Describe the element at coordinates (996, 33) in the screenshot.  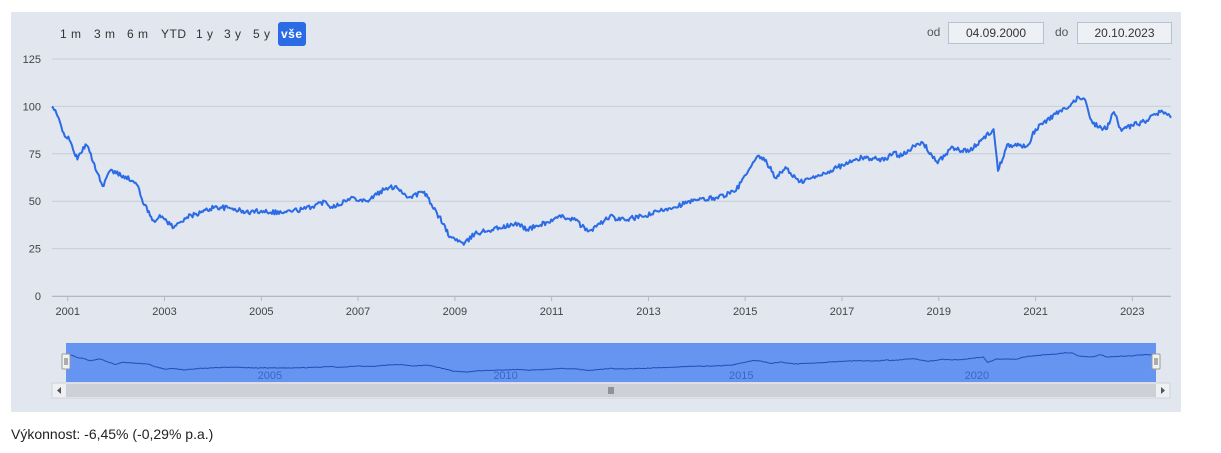
I see `from-date-input: 04.09.2000` at that location.